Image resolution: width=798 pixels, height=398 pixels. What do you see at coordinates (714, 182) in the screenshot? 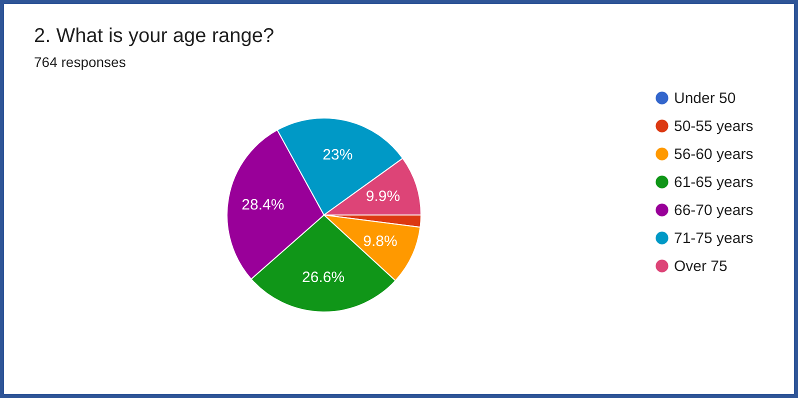
I see `legend-label: 61-65 years` at bounding box center [714, 182].